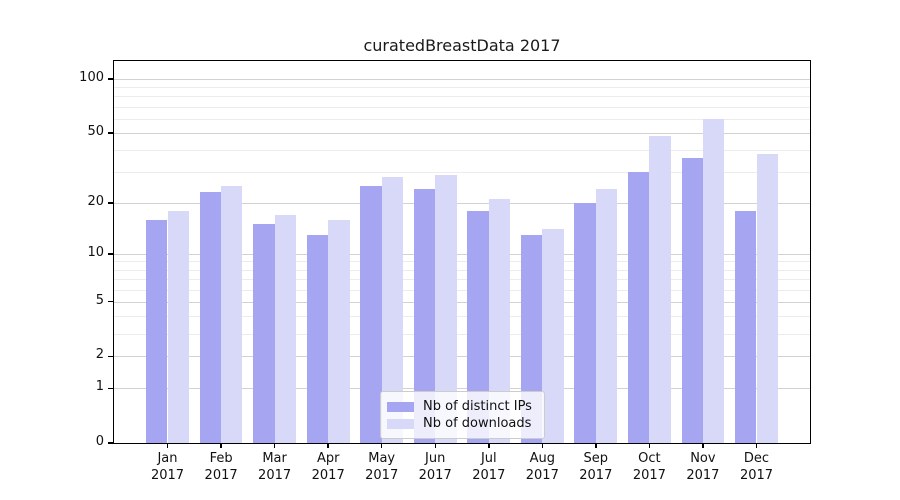 This screenshot has width=900, height=500. What do you see at coordinates (371, 314) in the screenshot?
I see `bar-may-distinct-ips` at bounding box center [371, 314].